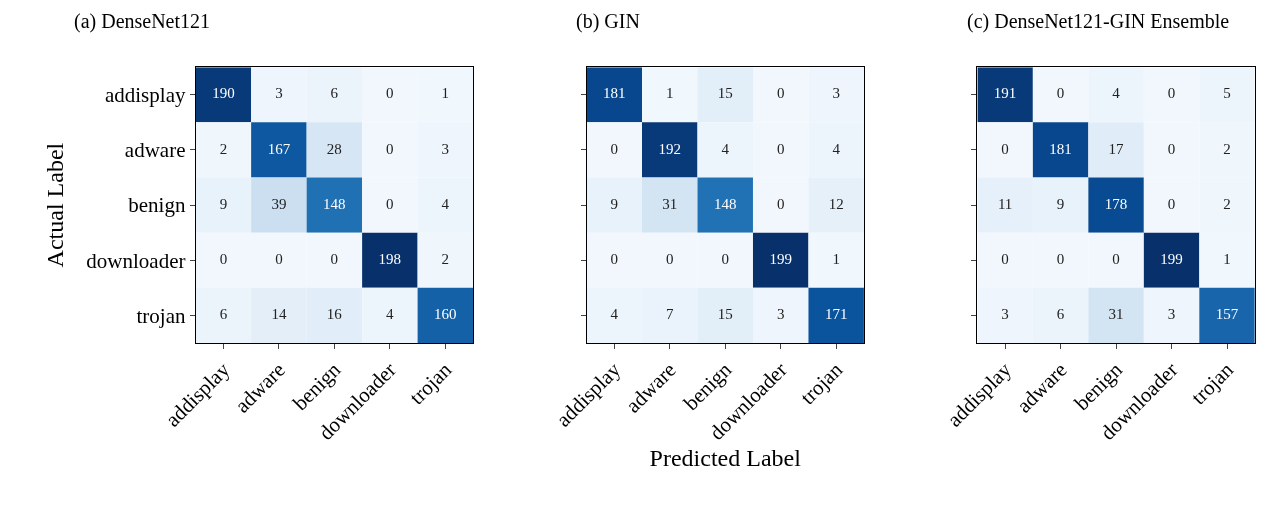  Describe the element at coordinates (279, 314) in the screenshot. I see `data-label: 14` at that location.